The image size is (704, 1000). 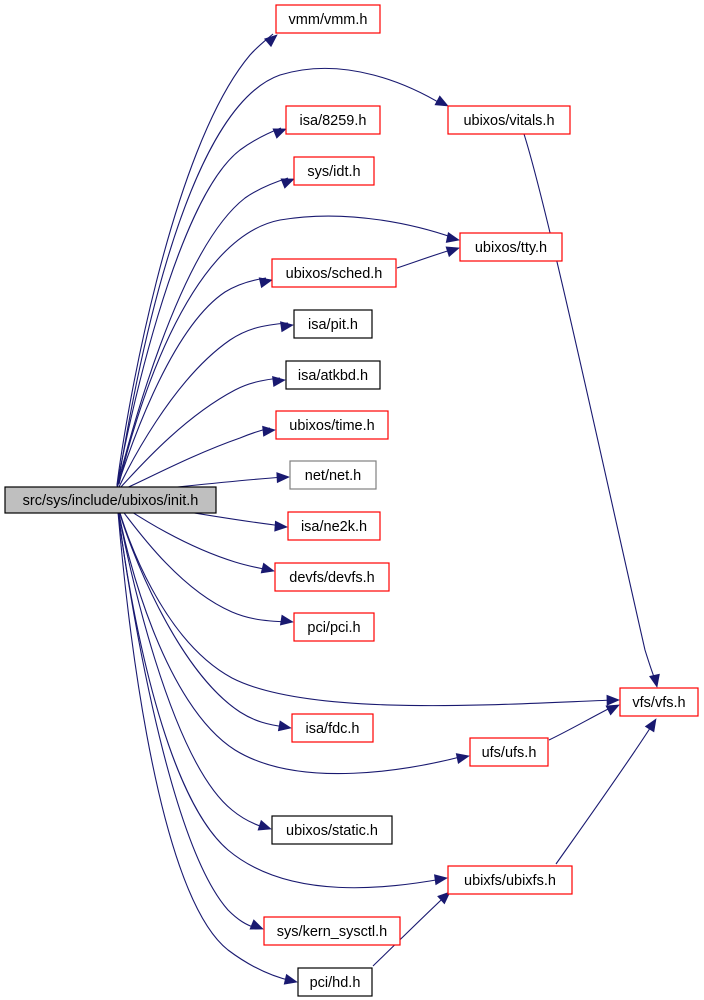 I want to click on arrowhead-ufs-vfs, so click(x=612, y=710).